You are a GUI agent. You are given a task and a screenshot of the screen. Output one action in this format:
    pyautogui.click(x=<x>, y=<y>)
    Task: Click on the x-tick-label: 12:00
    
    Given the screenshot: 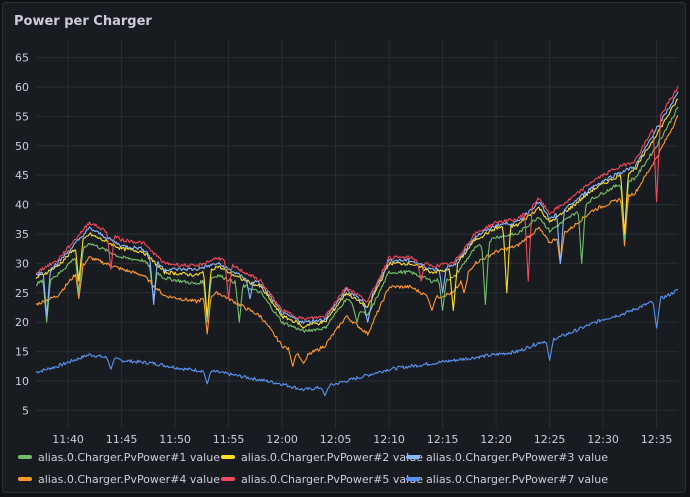 What is the action you would take?
    pyautogui.click(x=282, y=439)
    